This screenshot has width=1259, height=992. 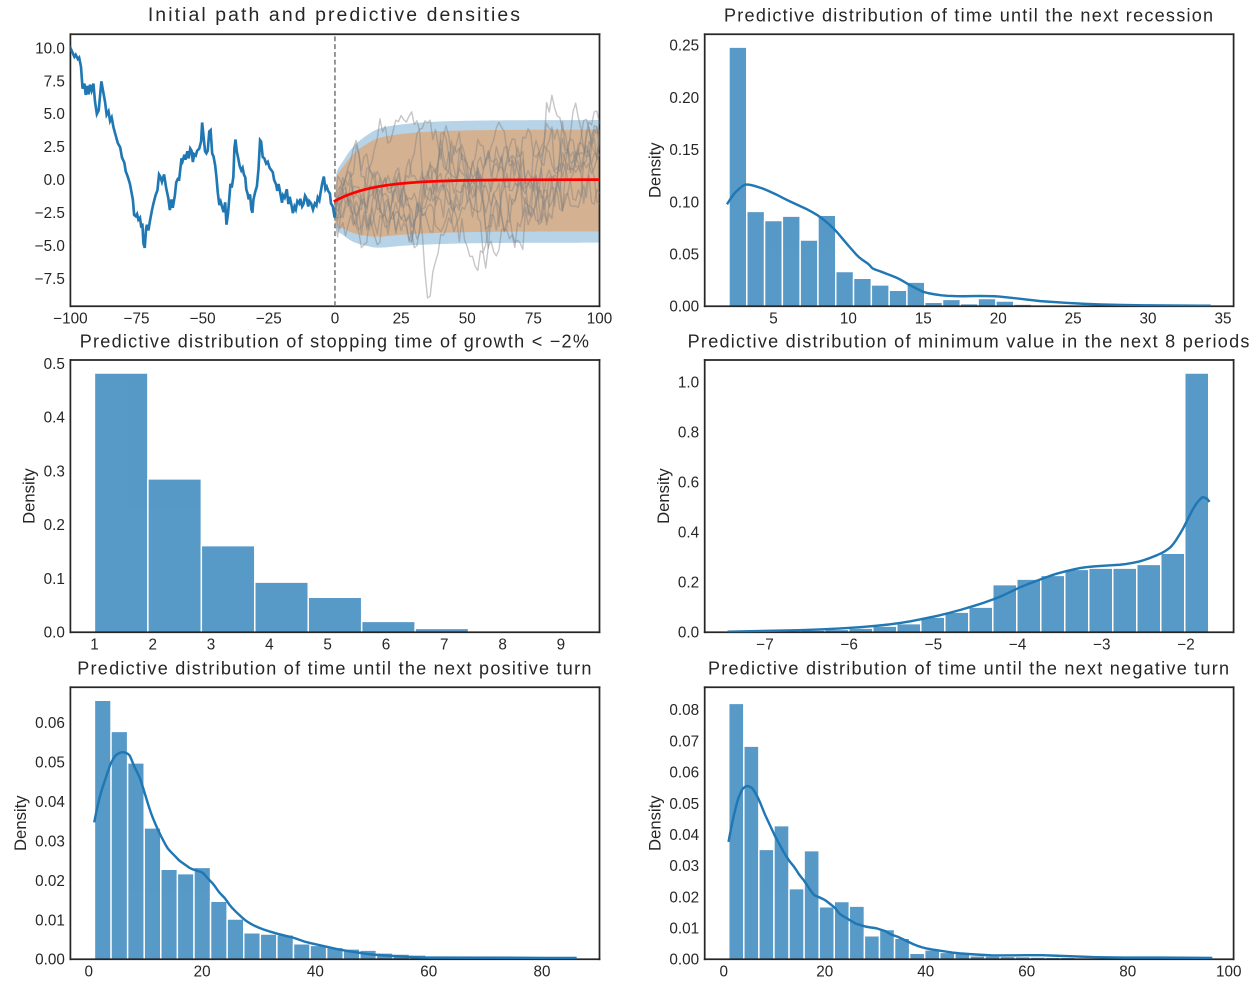 I want to click on svg-text: −50, so click(x=203, y=319).